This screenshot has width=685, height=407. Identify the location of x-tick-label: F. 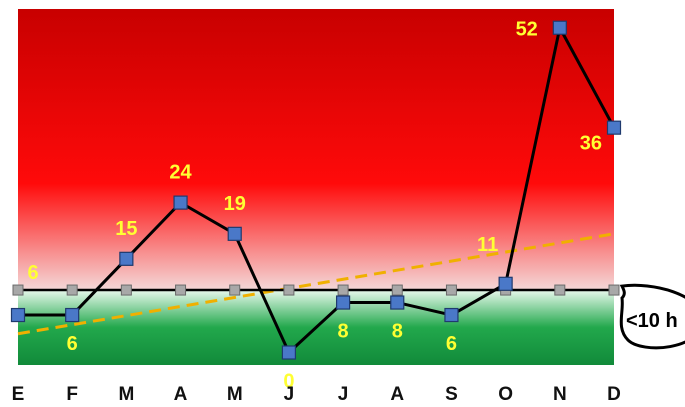
(72, 394).